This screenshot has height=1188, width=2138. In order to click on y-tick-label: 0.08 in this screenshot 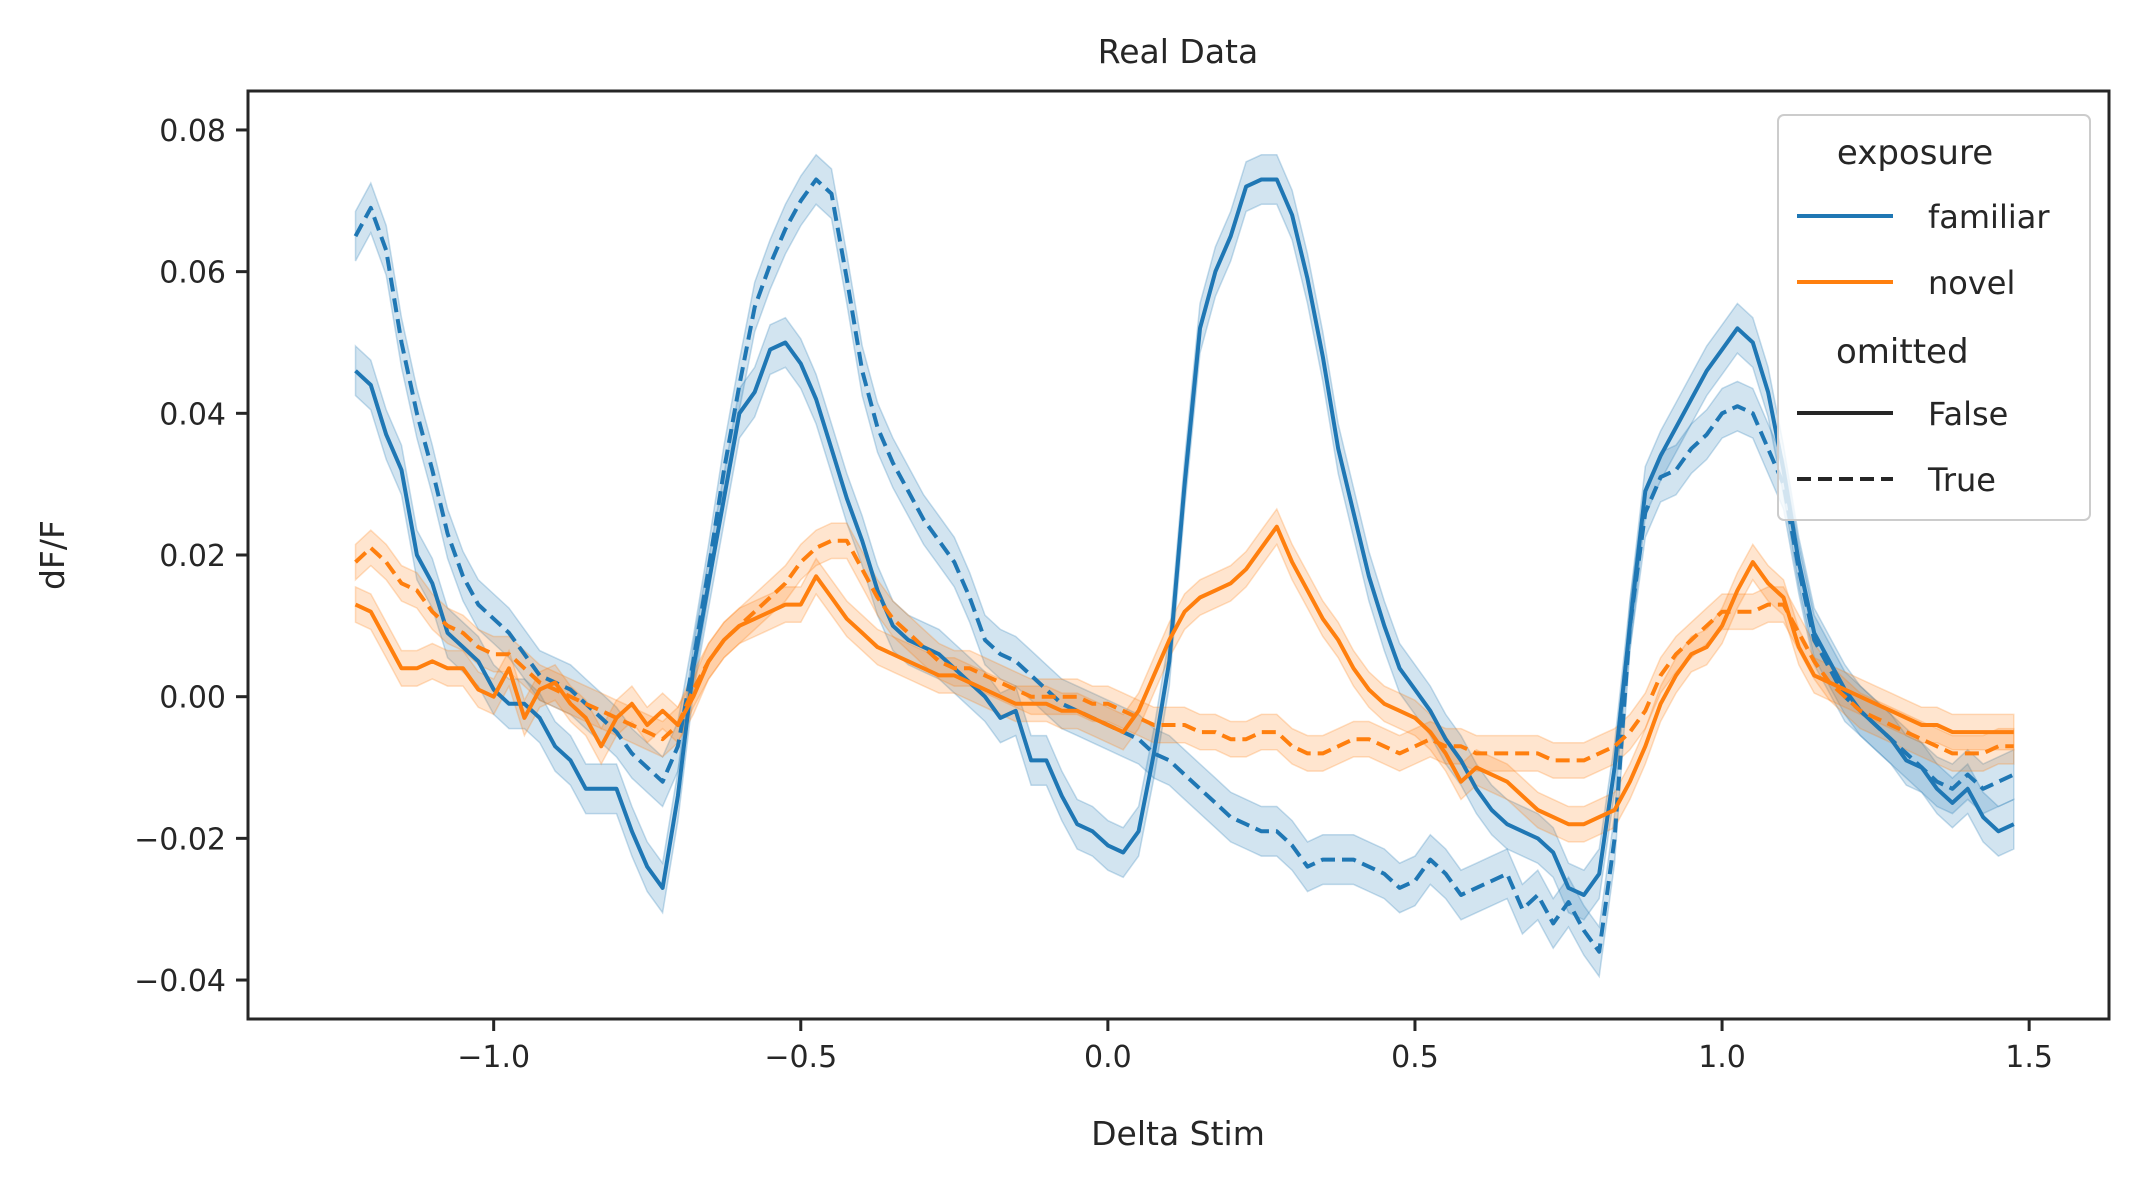, I will do `click(192, 131)`.